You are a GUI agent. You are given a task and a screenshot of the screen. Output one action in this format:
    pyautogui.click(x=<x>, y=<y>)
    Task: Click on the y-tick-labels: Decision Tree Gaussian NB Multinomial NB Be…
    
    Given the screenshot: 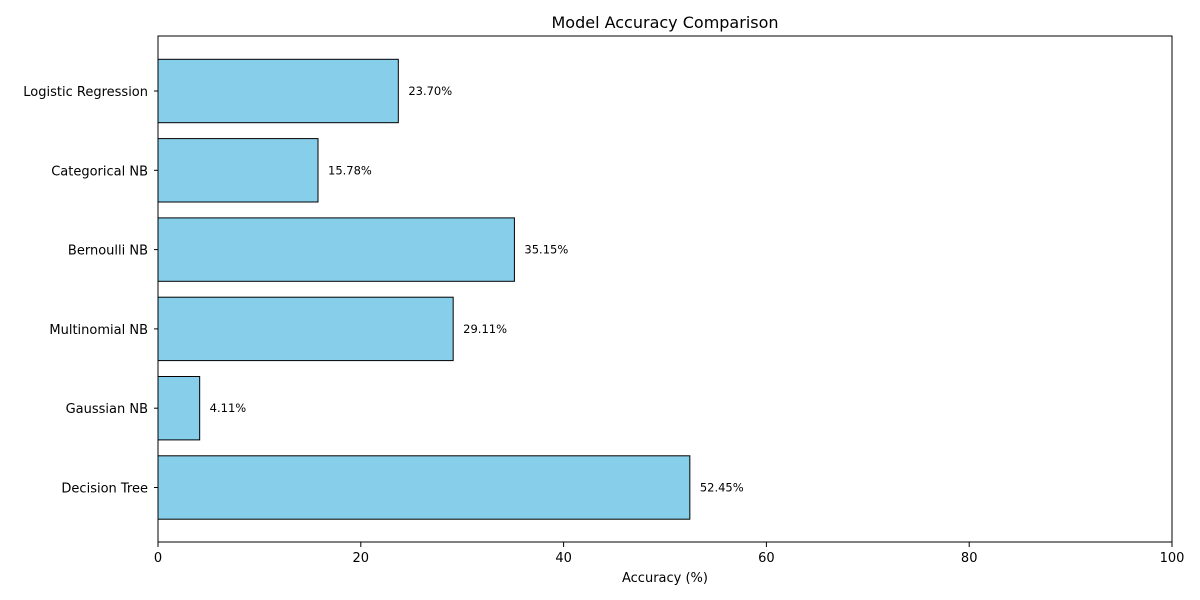 What is the action you would take?
    pyautogui.click(x=90, y=291)
    